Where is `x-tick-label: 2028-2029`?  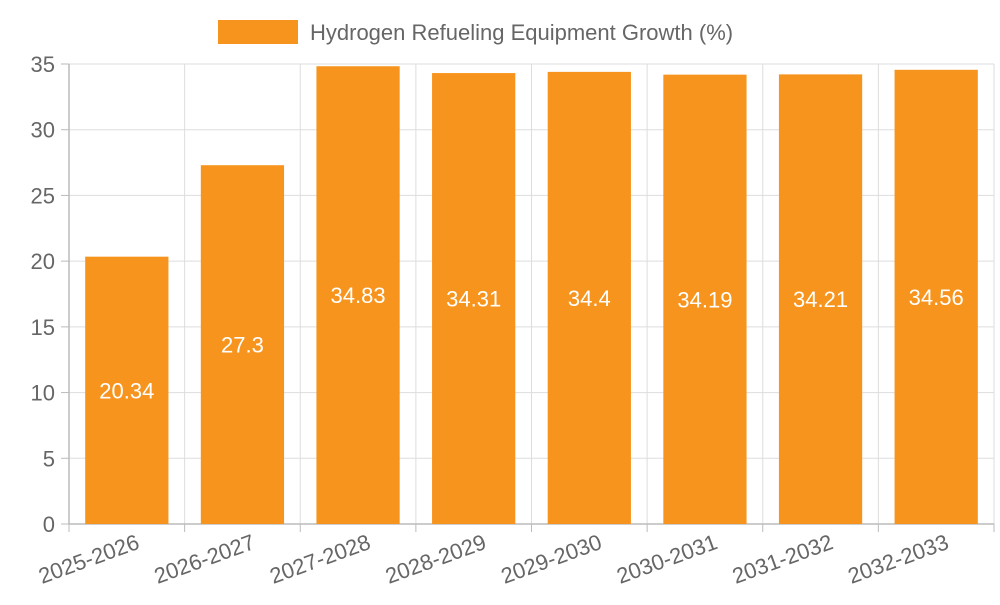
x-tick-label: 2028-2029 is located at coordinates (435, 558).